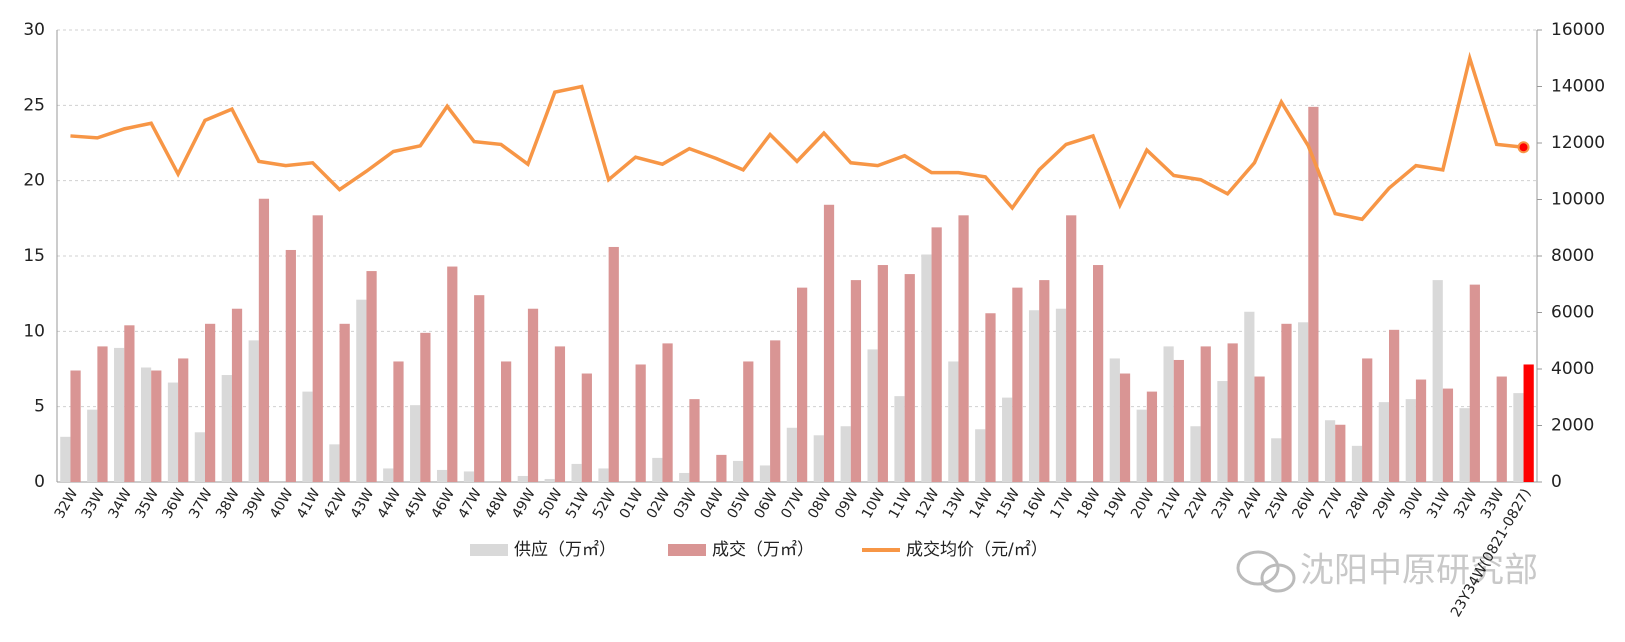  I want to click on watermark: 沈阳中原研究部, so click(1419, 571).